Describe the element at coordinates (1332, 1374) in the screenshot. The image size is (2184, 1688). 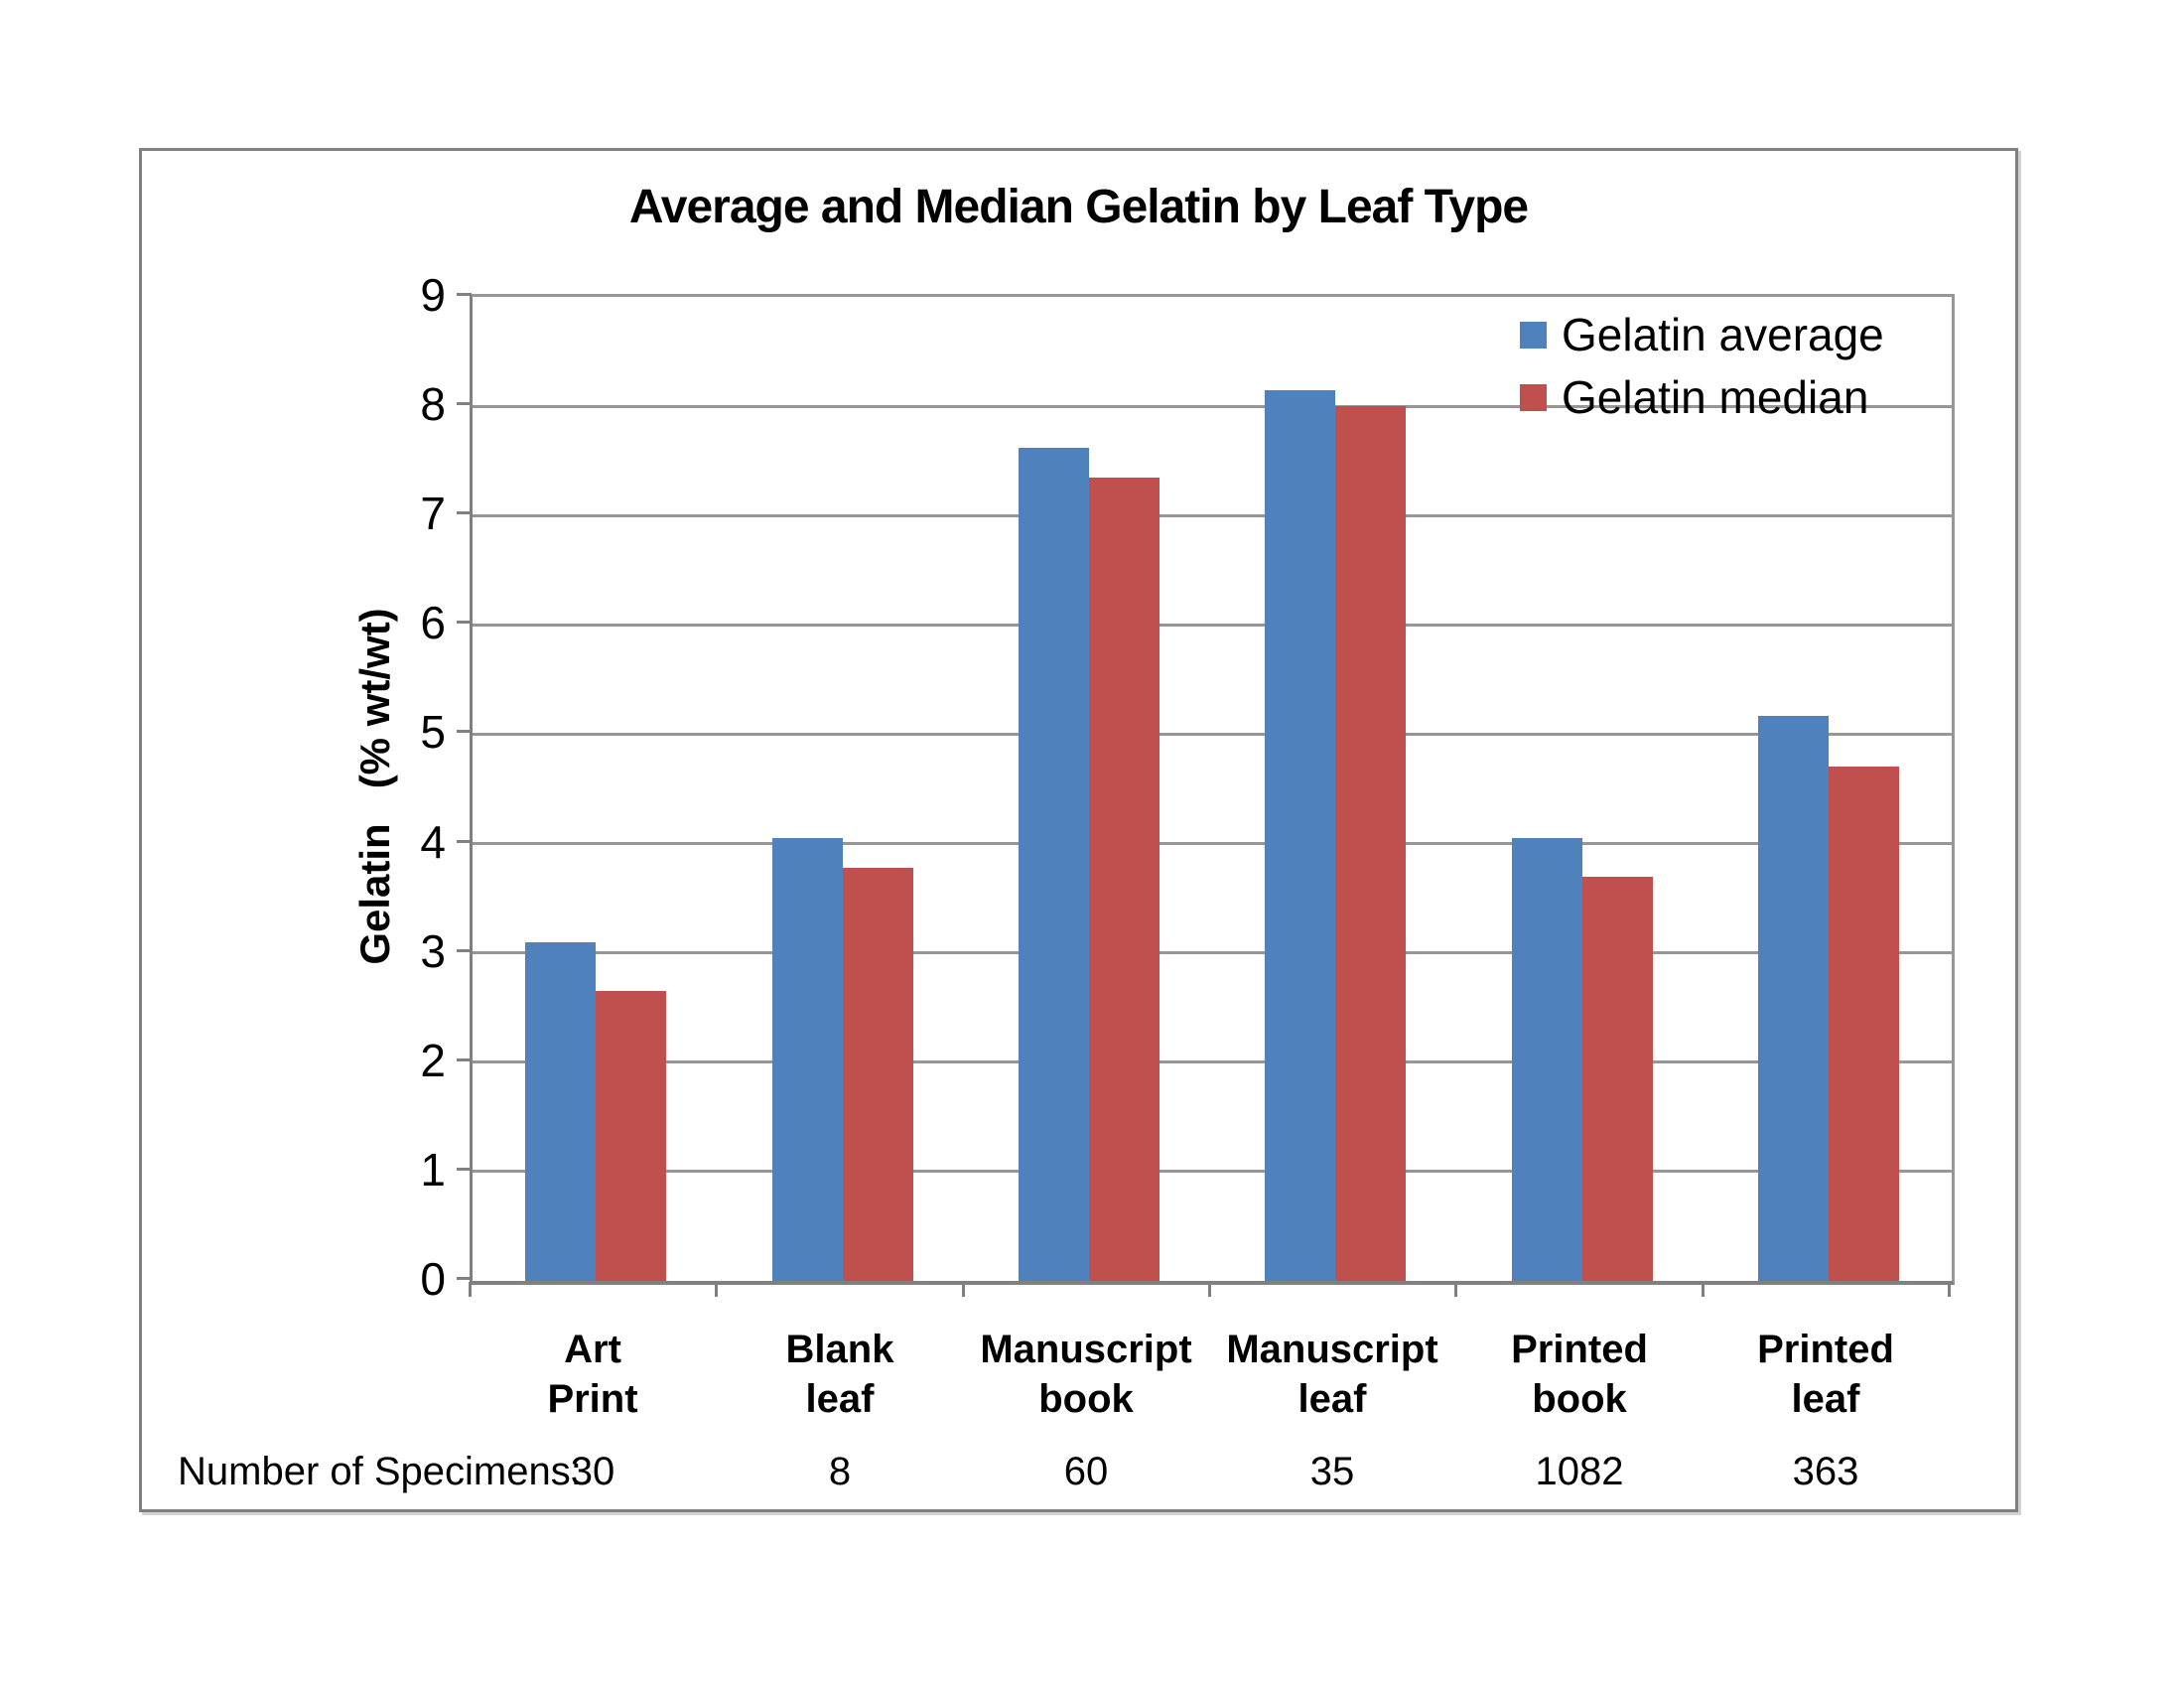
I see `x-category-label: Manuscript leaf` at that location.